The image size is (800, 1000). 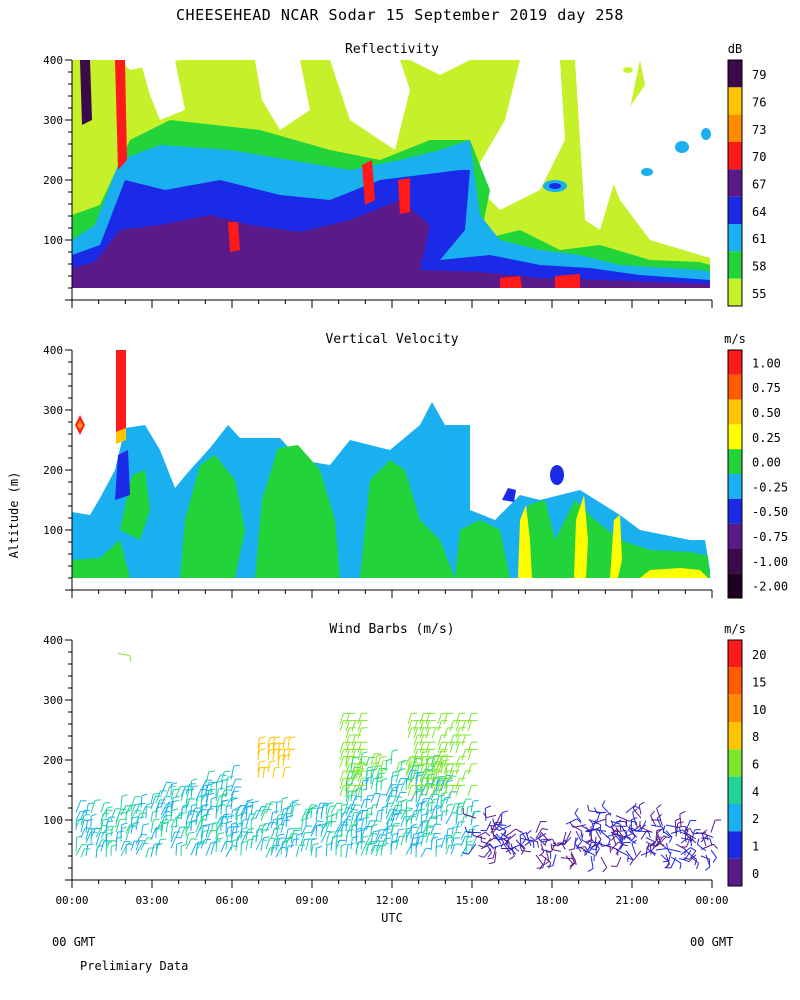 I want to click on colorbar-label: 0.75, so click(x=766, y=388).